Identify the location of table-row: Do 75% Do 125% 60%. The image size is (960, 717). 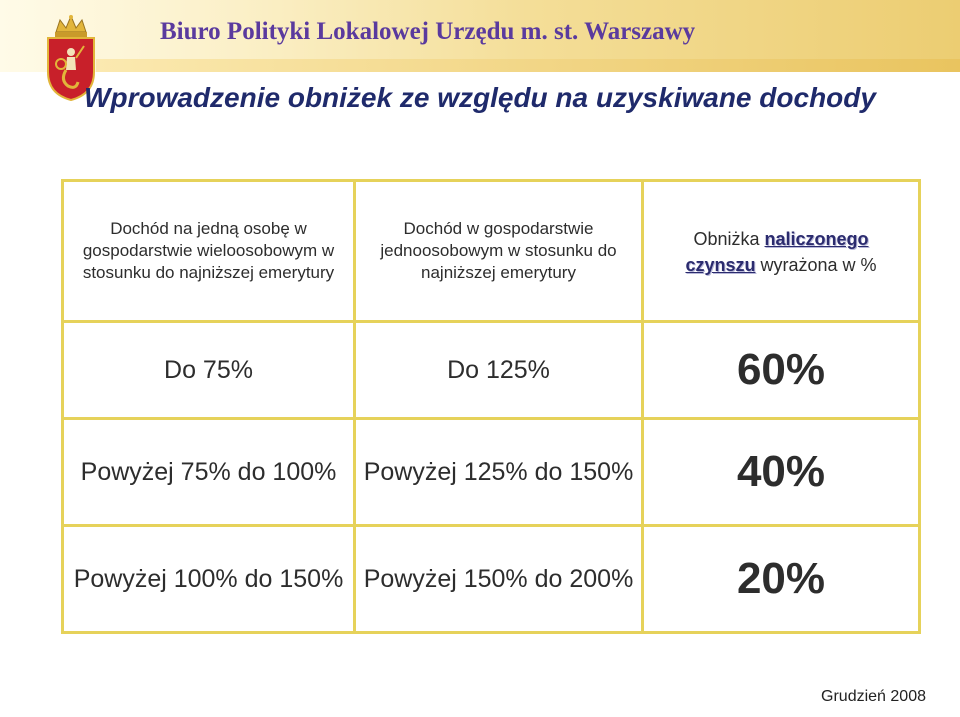
(491, 370).